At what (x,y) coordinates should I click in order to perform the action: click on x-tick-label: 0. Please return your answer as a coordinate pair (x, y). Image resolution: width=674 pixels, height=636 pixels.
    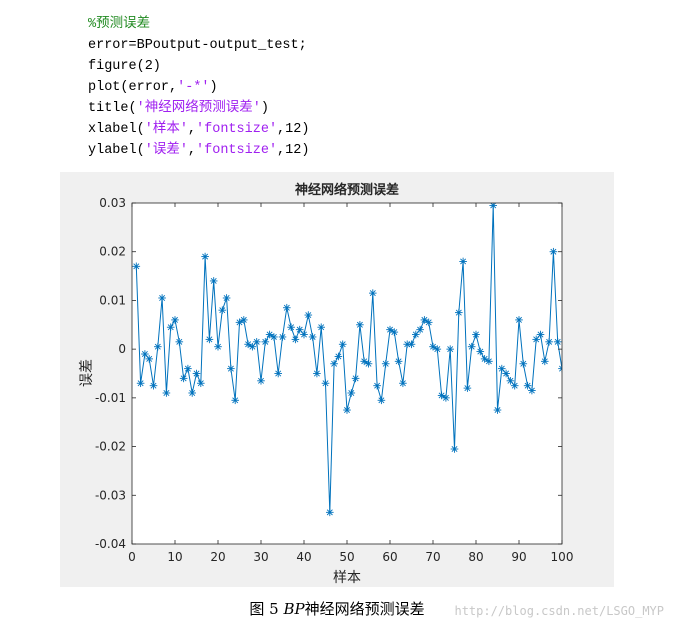
    Looking at the image, I should click on (132, 557).